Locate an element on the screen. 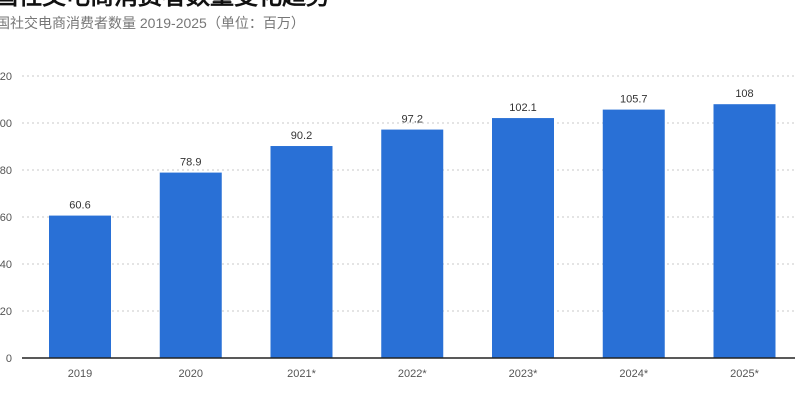 The height and width of the screenshot is (400, 797). x-tick-label-2021: 2021* is located at coordinates (301, 374).